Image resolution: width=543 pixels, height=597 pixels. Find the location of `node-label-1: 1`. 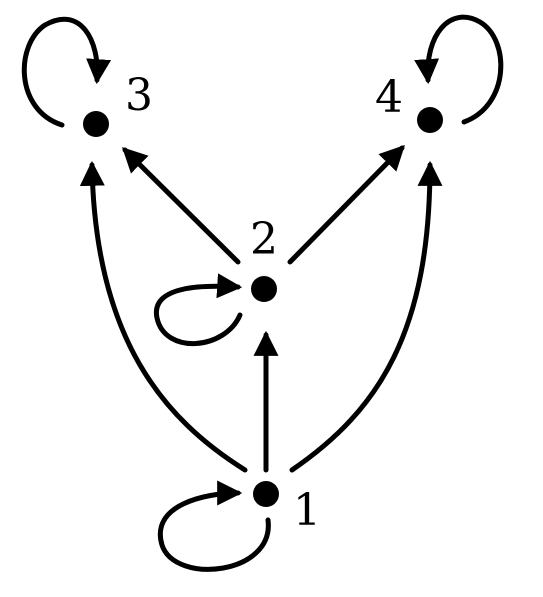

node-label-1: 1 is located at coordinates (307, 510).